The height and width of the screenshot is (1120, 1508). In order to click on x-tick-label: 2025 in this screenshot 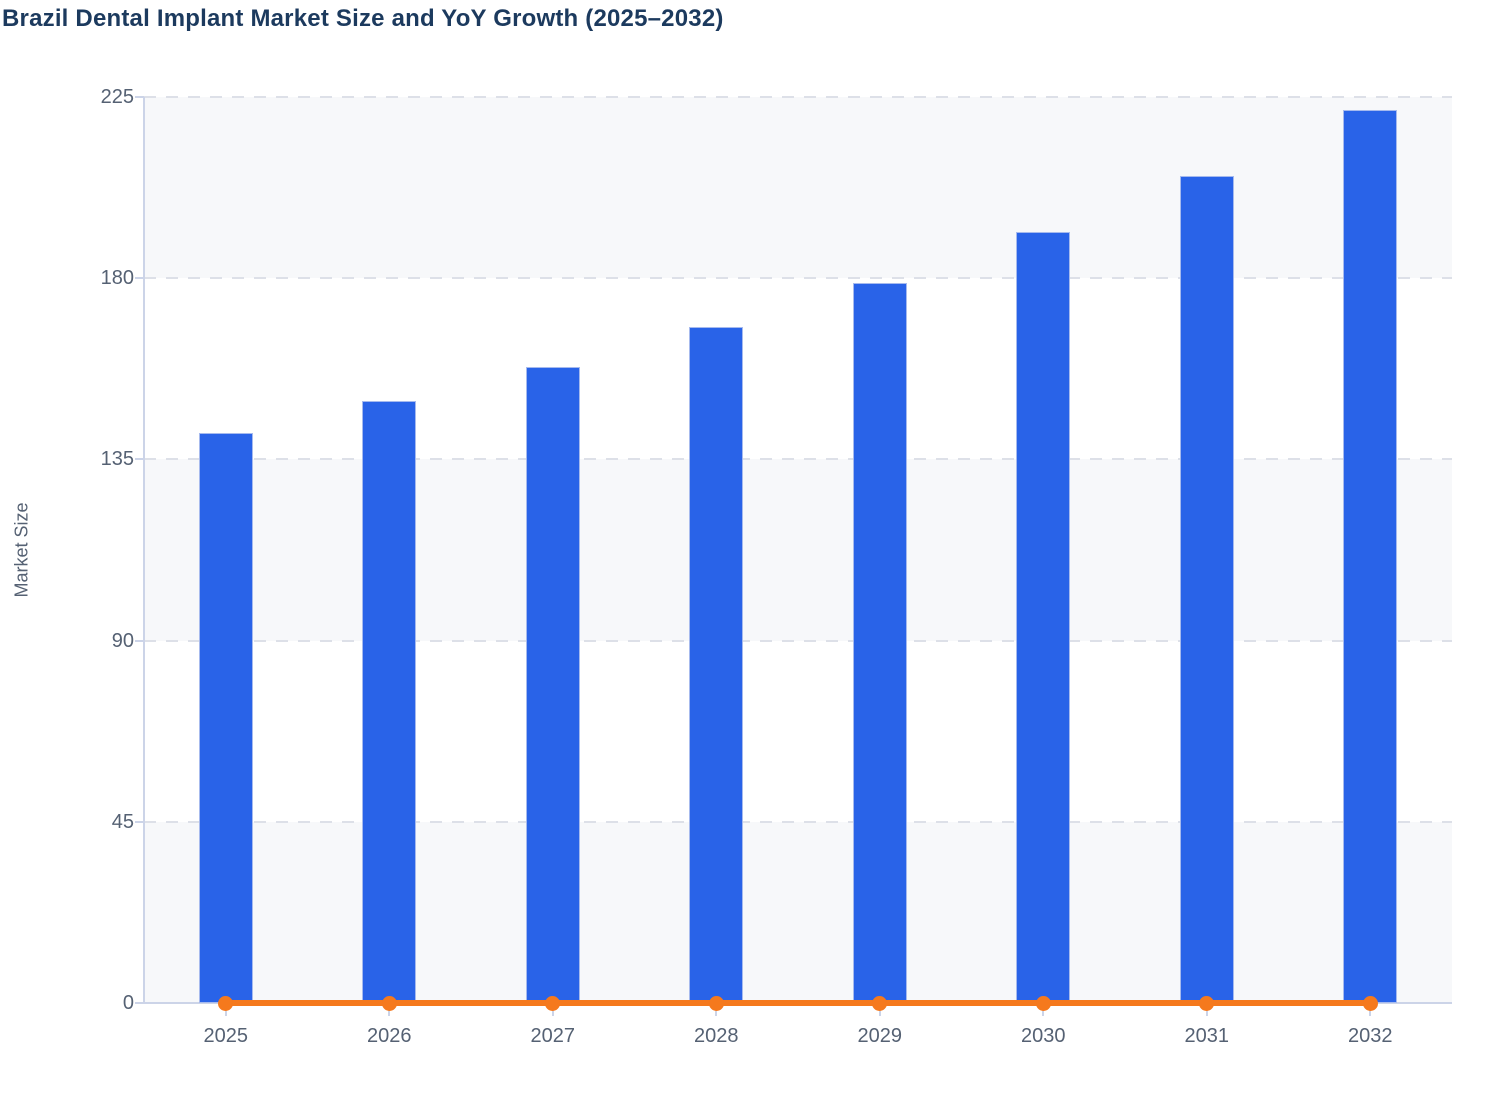, I will do `click(226, 1036)`.